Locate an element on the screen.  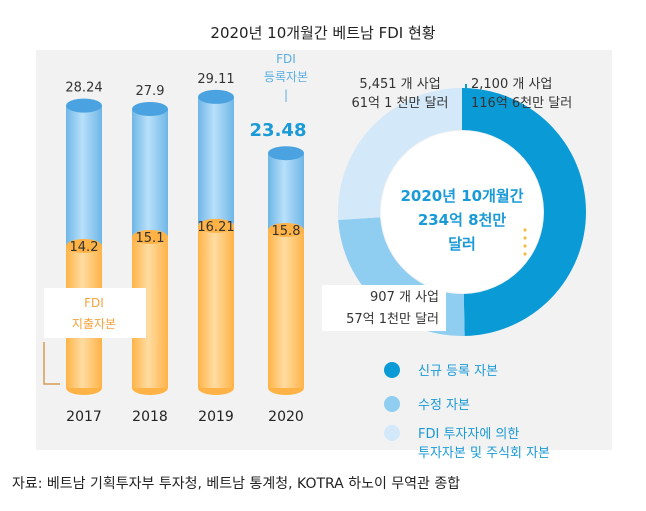
bar-disbursed-2017-top is located at coordinates (84, 246).